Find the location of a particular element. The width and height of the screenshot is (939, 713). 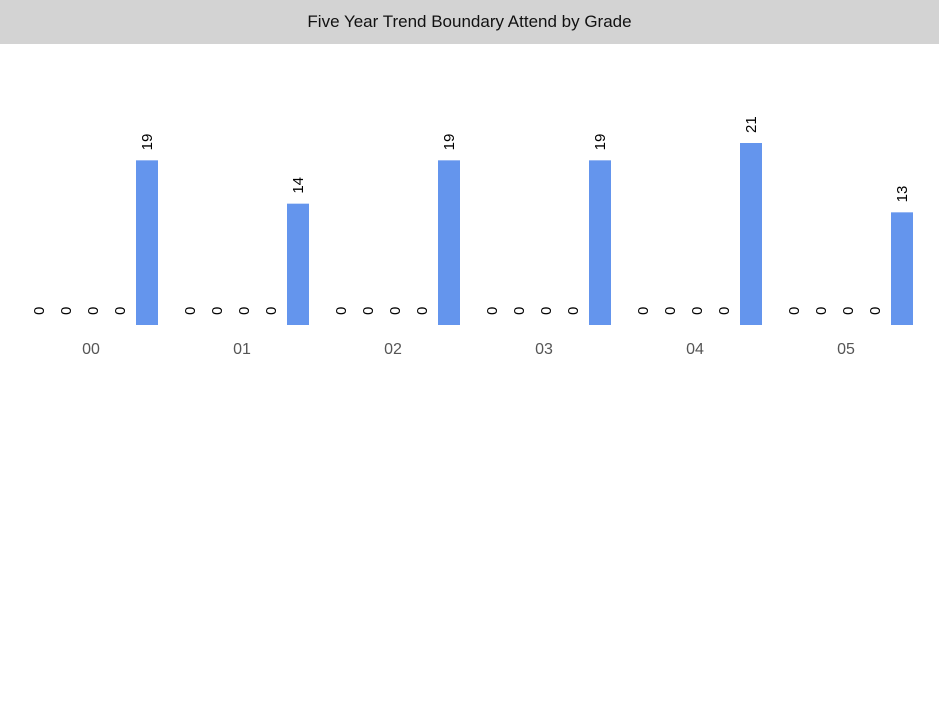

value-label-02-series-1: 0 is located at coordinates (341, 311).